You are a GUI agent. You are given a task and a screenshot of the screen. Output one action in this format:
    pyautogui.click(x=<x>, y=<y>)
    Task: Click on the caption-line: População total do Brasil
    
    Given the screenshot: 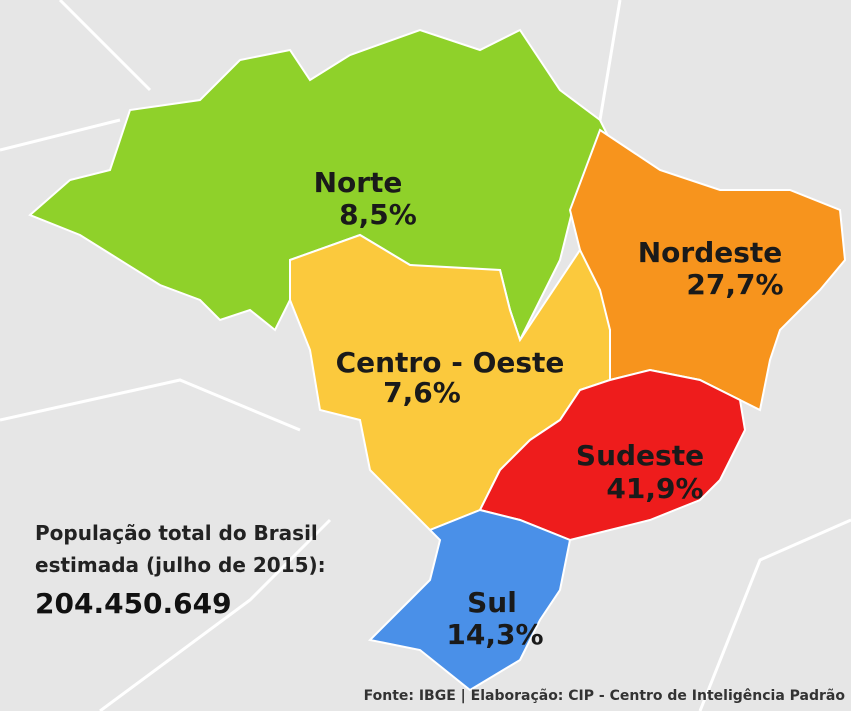 What is the action you would take?
    pyautogui.click(x=176, y=533)
    